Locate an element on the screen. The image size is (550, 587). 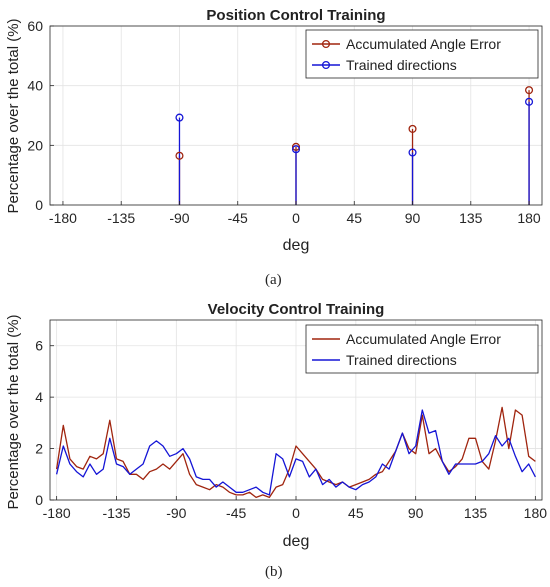
chart-a-xtick-label: -45 is located at coordinates (238, 218).